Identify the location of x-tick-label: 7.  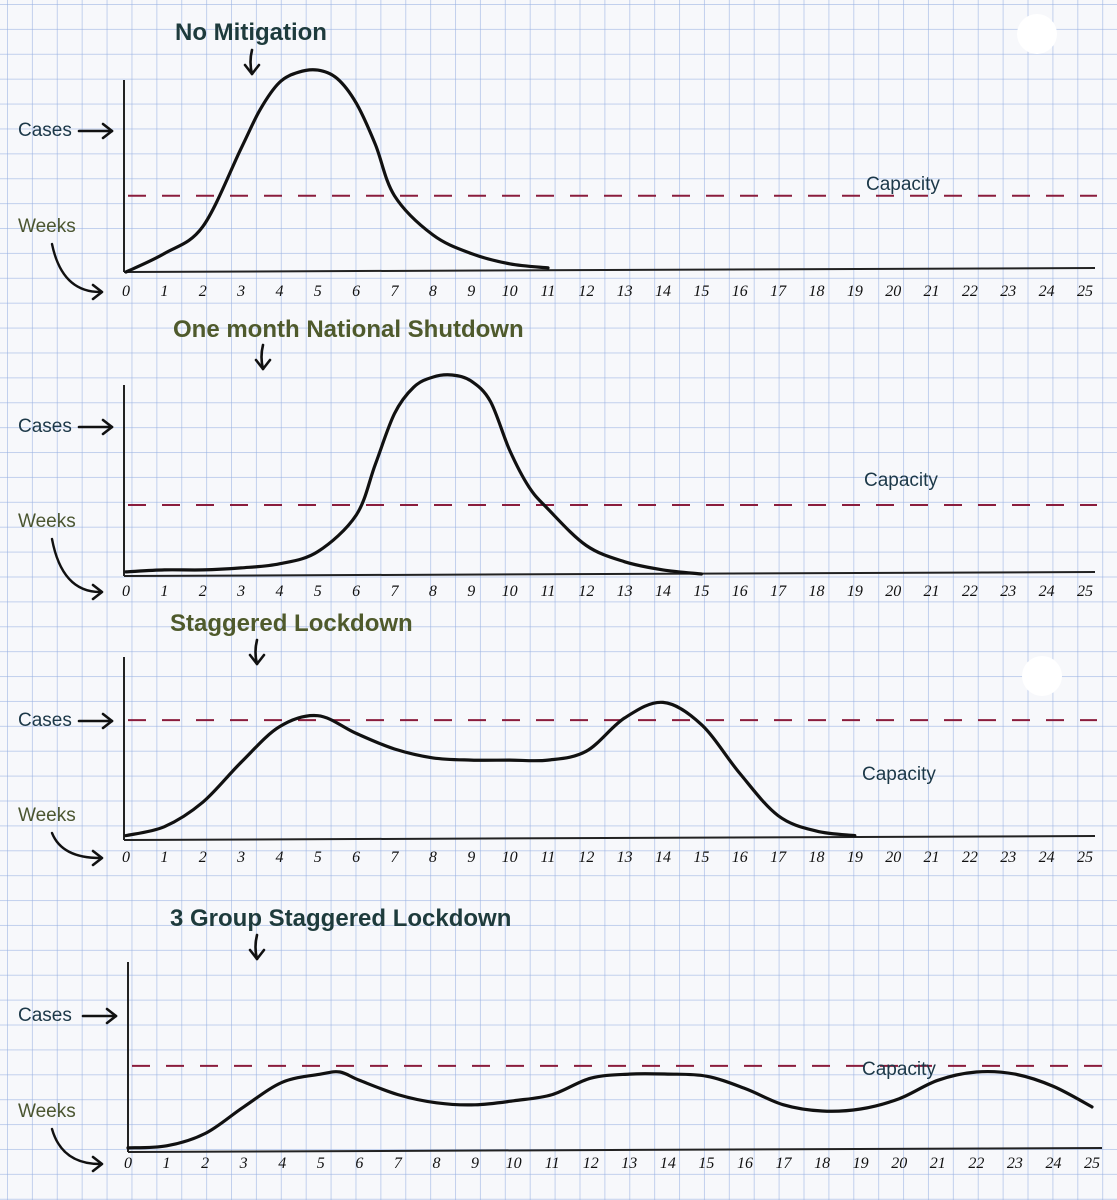
(395, 291).